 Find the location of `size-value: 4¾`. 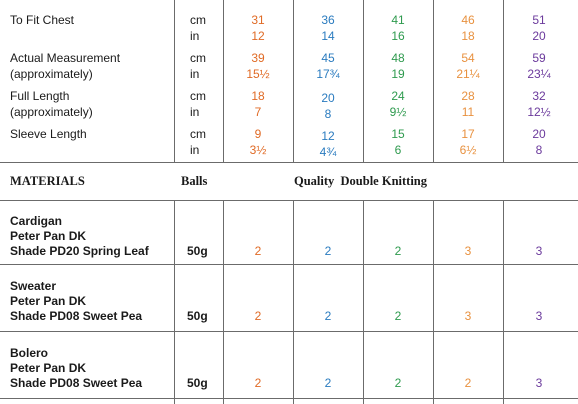

size-value: 4¾ is located at coordinates (328, 152).